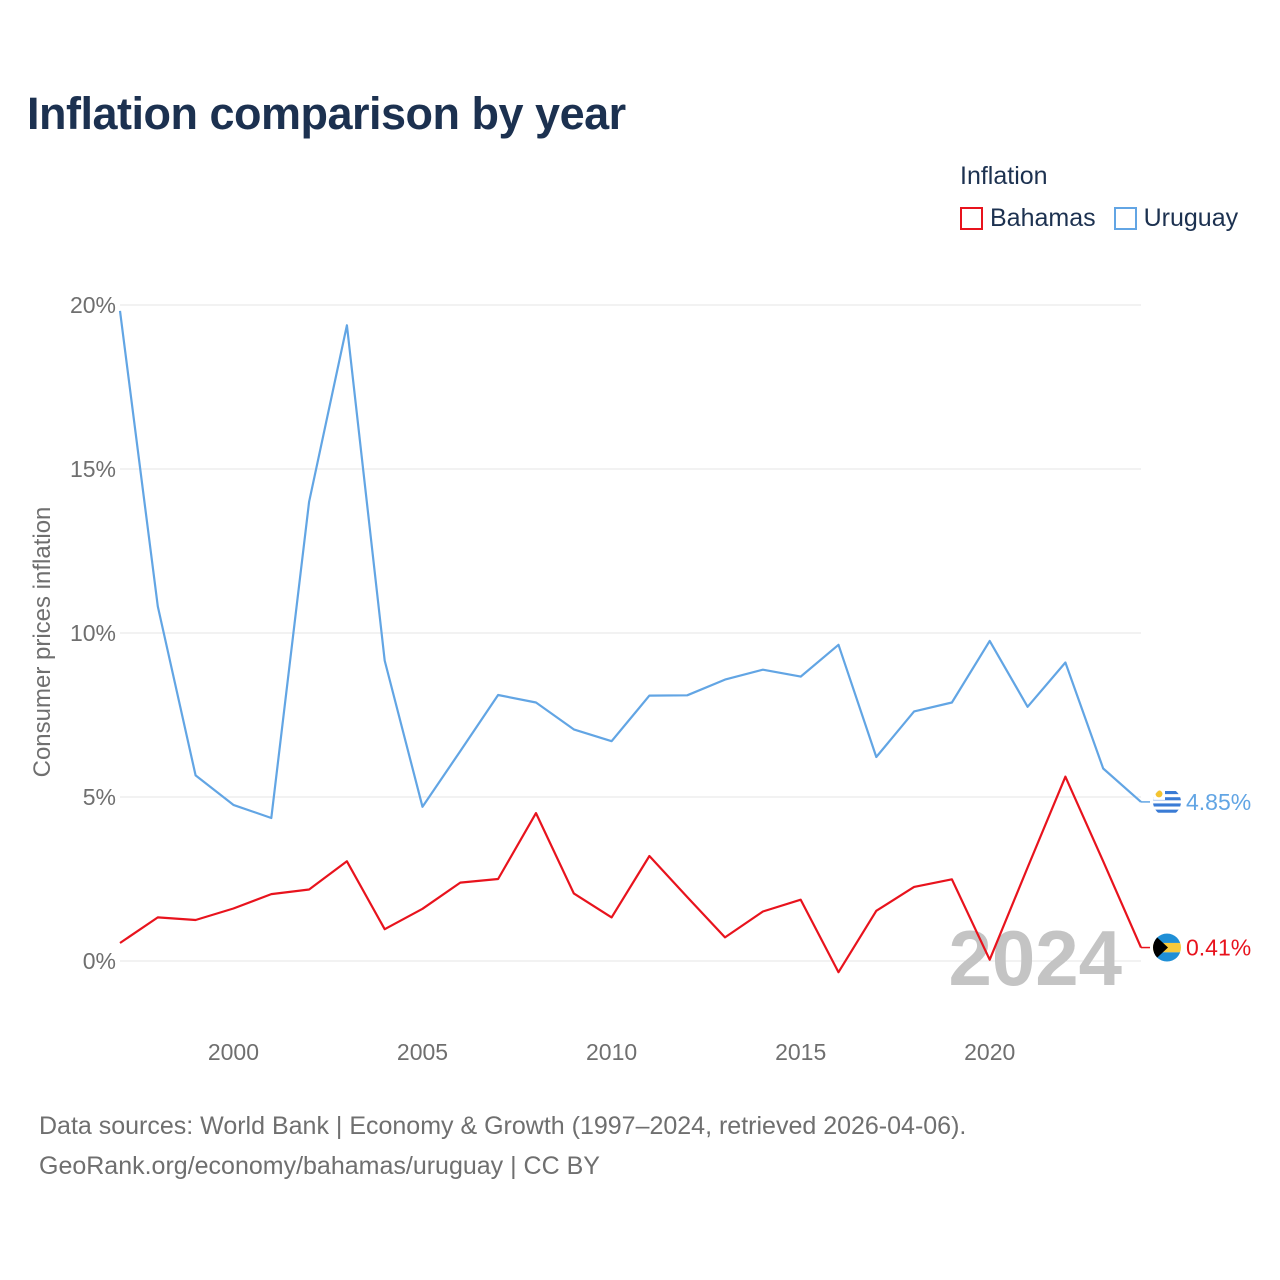 The image size is (1280, 1280). Describe the element at coordinates (99, 797) in the screenshot. I see `y-tick-label: 5%` at that location.